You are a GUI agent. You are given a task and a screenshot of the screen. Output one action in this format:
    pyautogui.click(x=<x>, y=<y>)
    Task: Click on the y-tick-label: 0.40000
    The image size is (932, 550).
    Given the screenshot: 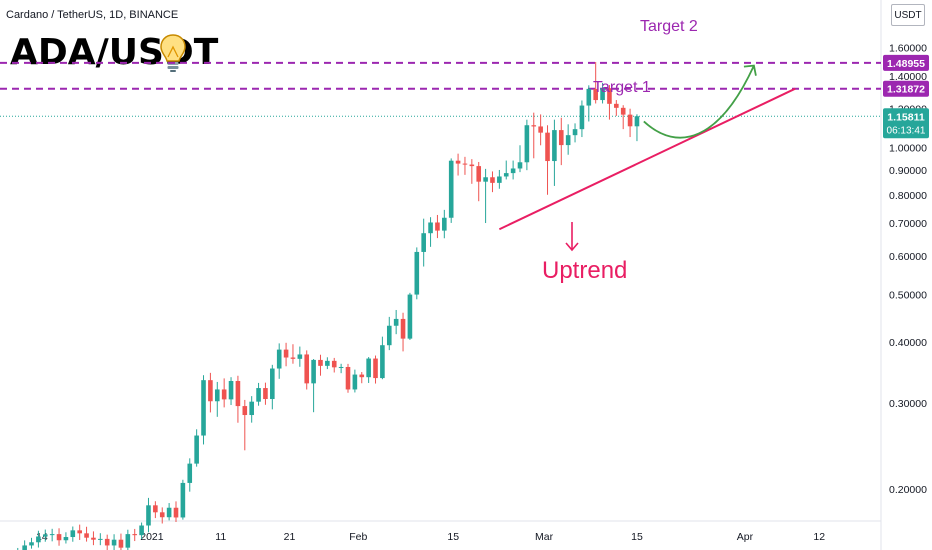 What is the action you would take?
    pyautogui.click(x=908, y=343)
    